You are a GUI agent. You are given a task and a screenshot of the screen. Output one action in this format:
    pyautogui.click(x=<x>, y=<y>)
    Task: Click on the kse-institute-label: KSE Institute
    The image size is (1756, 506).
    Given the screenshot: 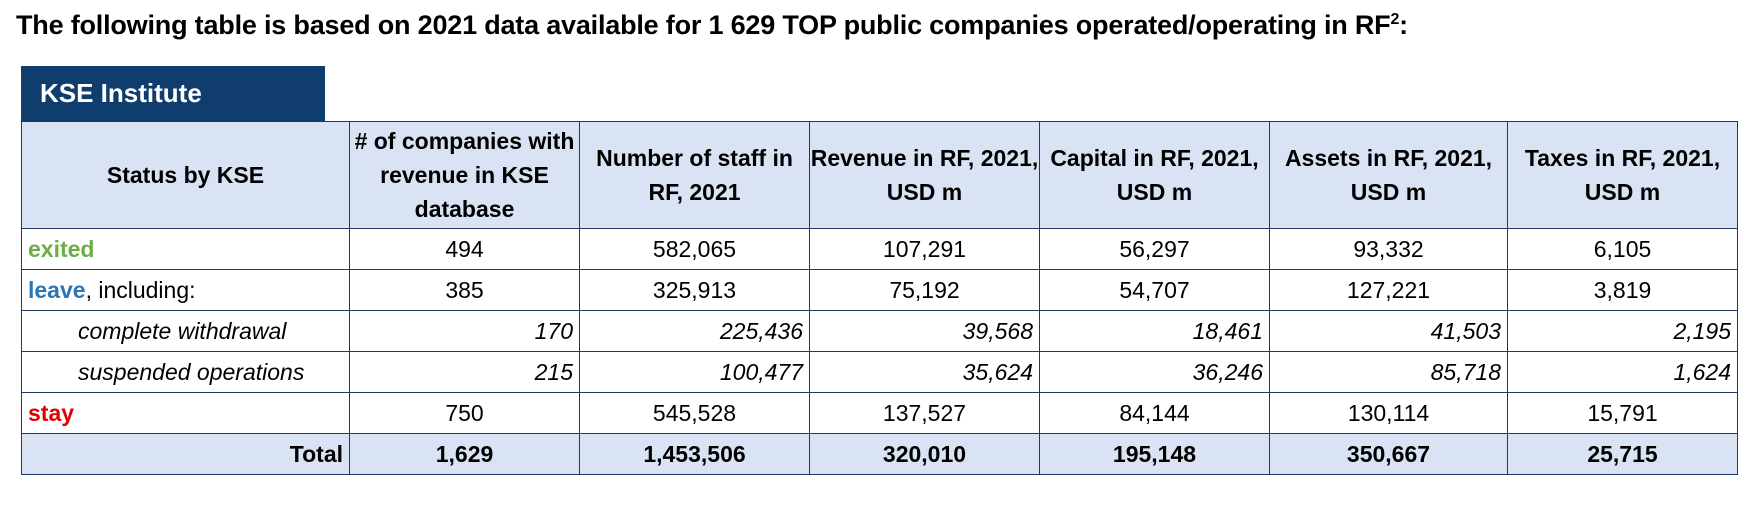 What is the action you would take?
    pyautogui.click(x=173, y=94)
    